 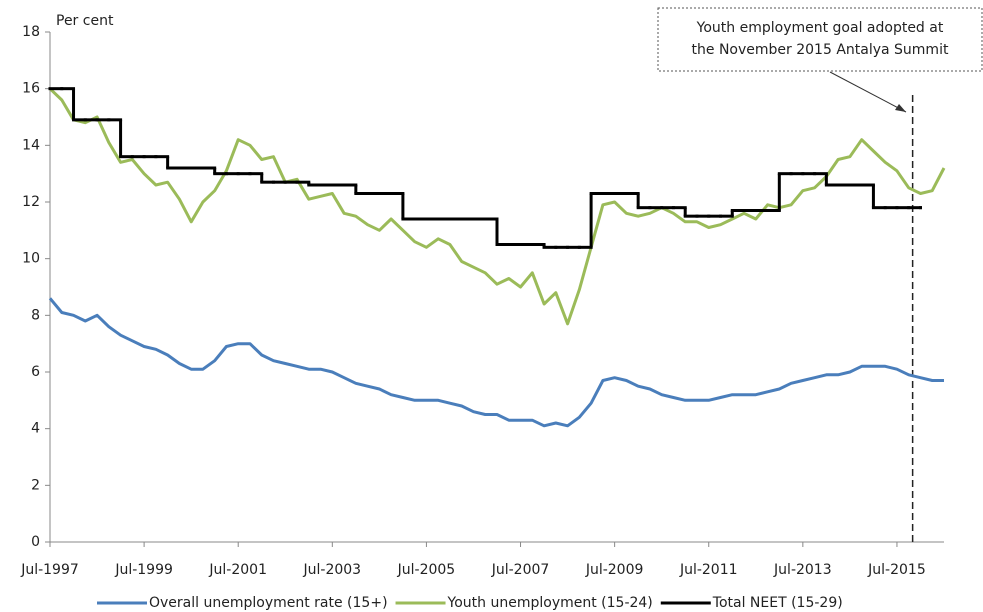 What do you see at coordinates (85, 21) in the screenshot?
I see `y-axis-label: Per cent` at bounding box center [85, 21].